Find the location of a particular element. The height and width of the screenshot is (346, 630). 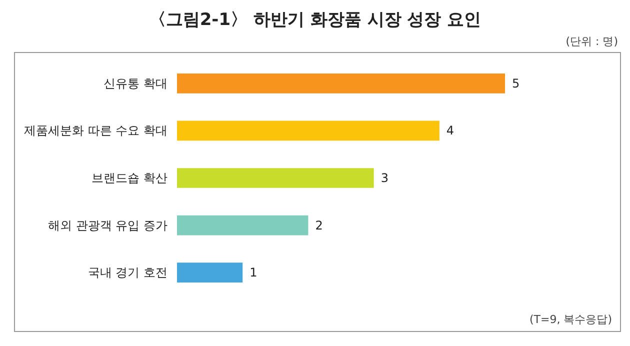

data-label: 1 is located at coordinates (254, 273).